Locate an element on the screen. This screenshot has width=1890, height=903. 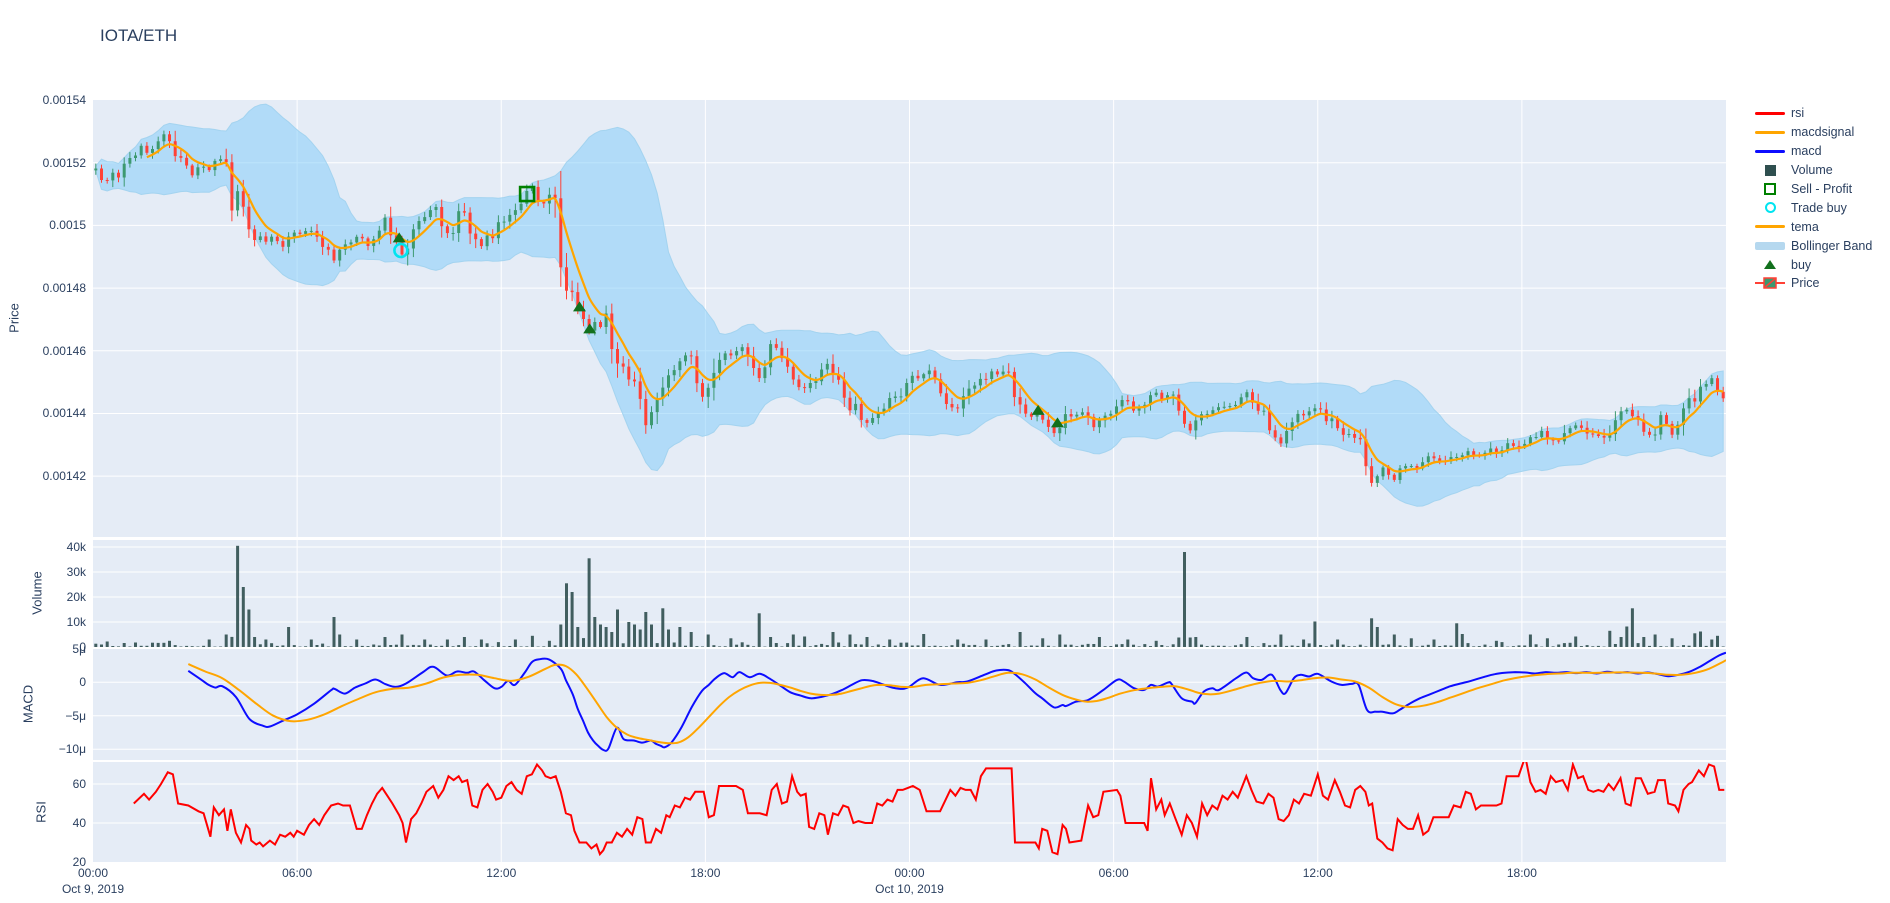
legend-item-macd: macd is located at coordinates (1821, 151).